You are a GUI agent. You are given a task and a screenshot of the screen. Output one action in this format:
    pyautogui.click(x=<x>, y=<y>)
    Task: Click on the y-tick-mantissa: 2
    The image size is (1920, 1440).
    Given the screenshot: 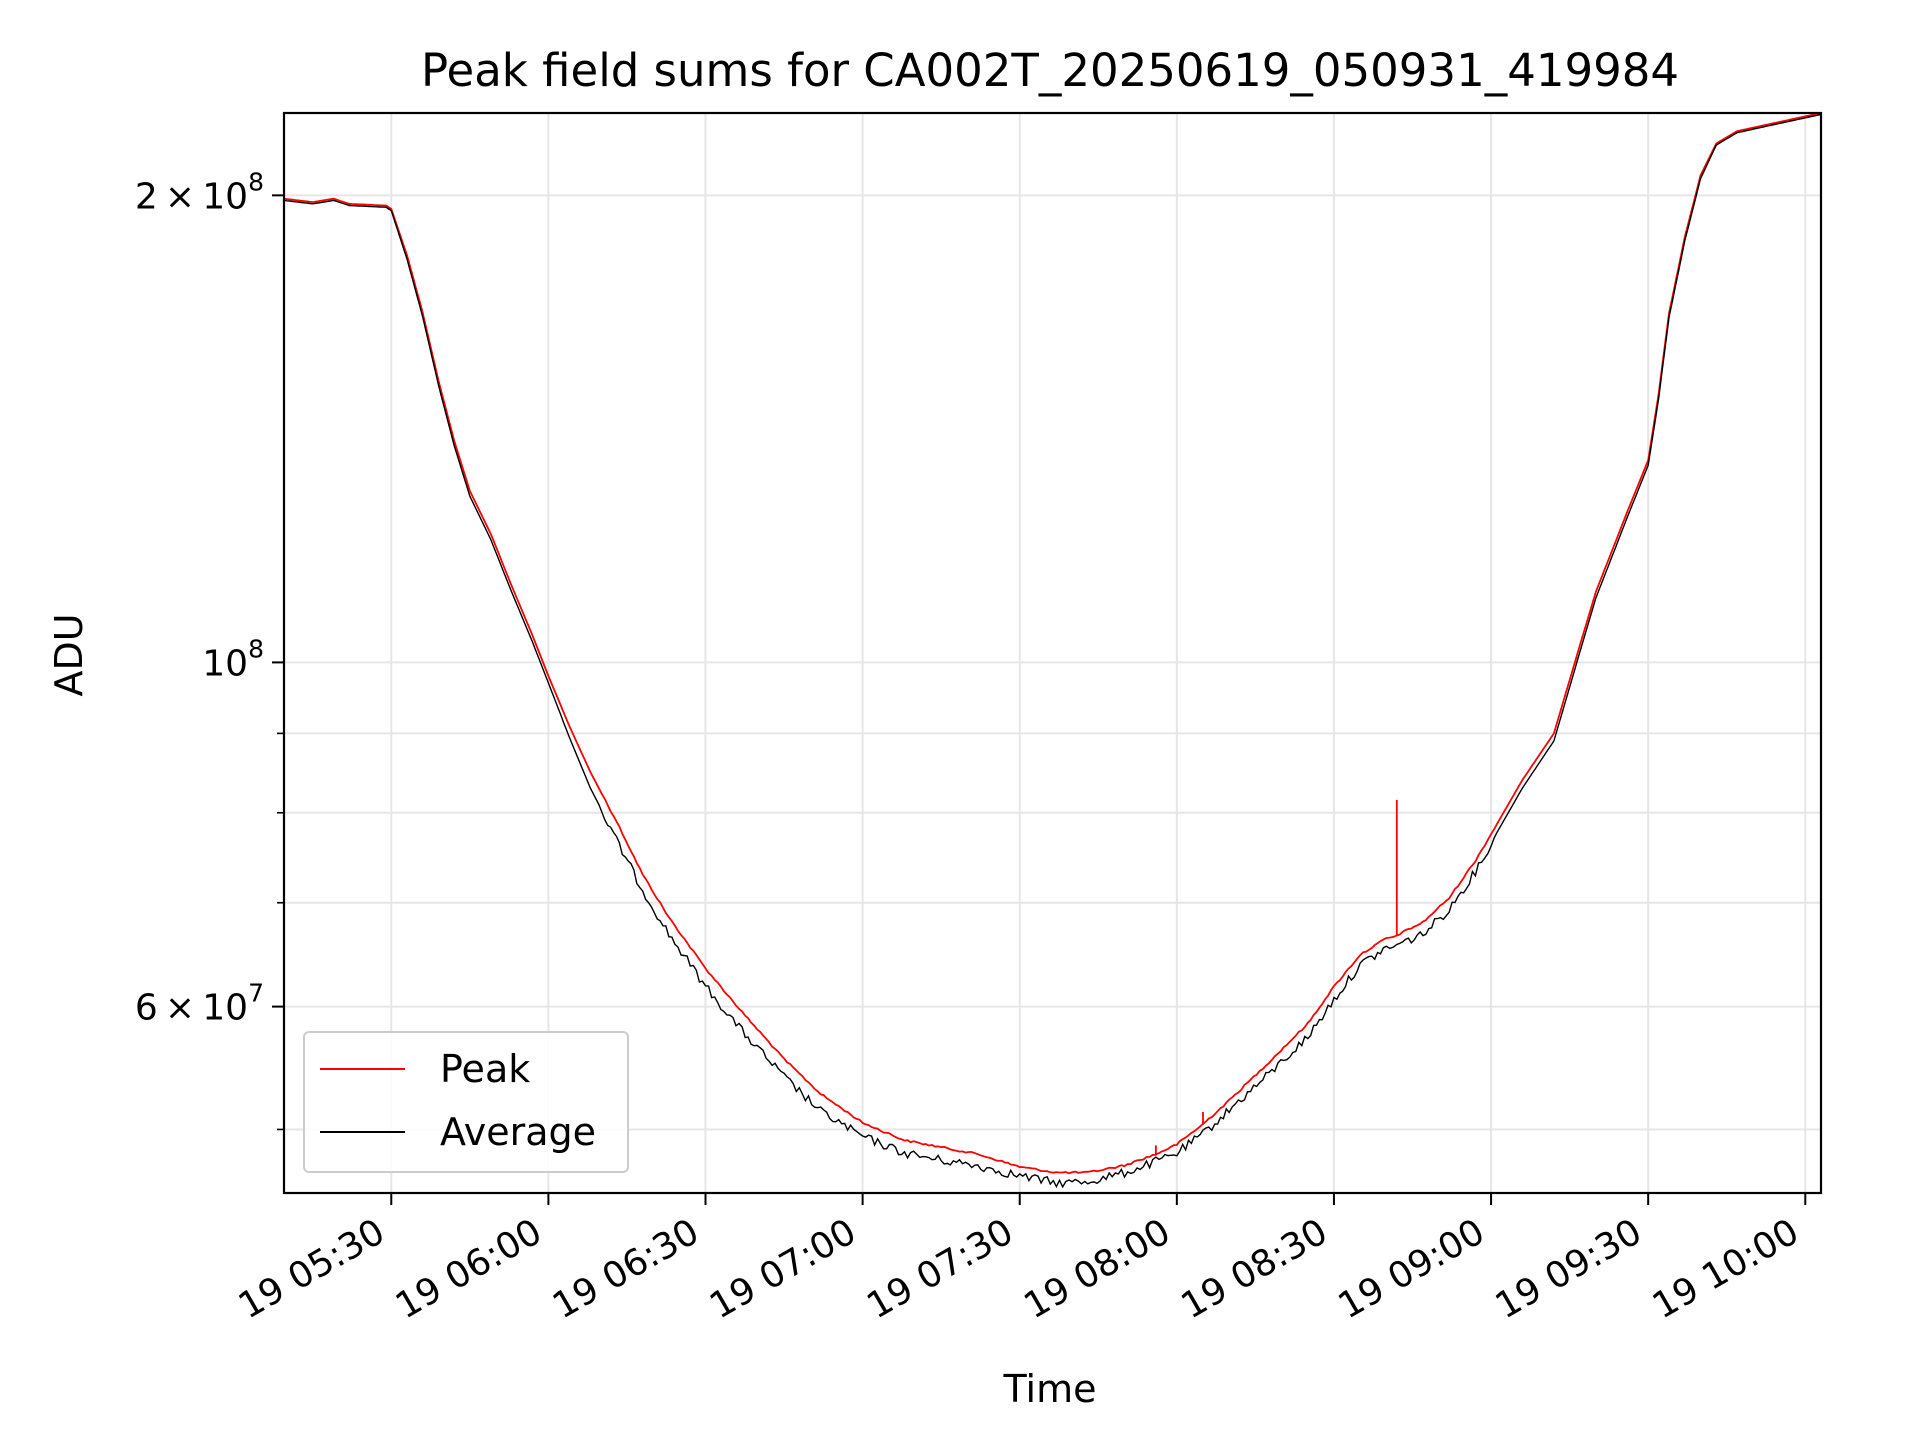 What is the action you would take?
    pyautogui.click(x=146, y=196)
    